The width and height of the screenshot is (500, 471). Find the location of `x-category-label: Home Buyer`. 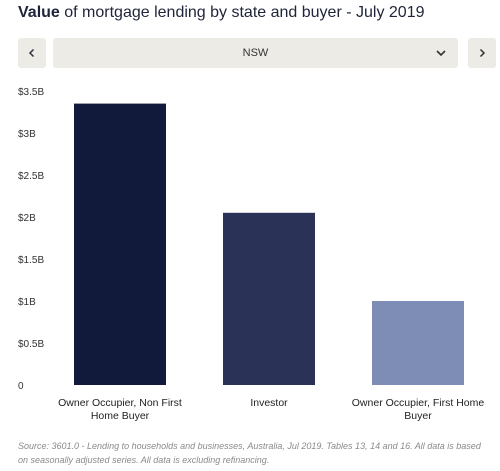

x-category-label: Home Buyer is located at coordinates (120, 416).